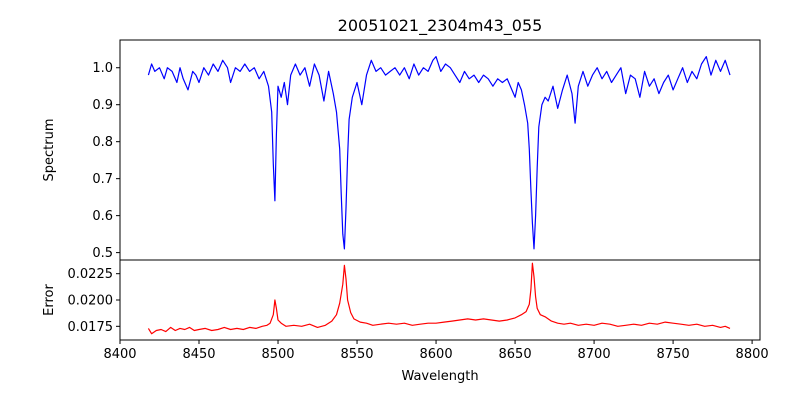 This screenshot has width=800, height=404. What do you see at coordinates (91, 327) in the screenshot?
I see `error-y-tick-label: 0.0175` at bounding box center [91, 327].